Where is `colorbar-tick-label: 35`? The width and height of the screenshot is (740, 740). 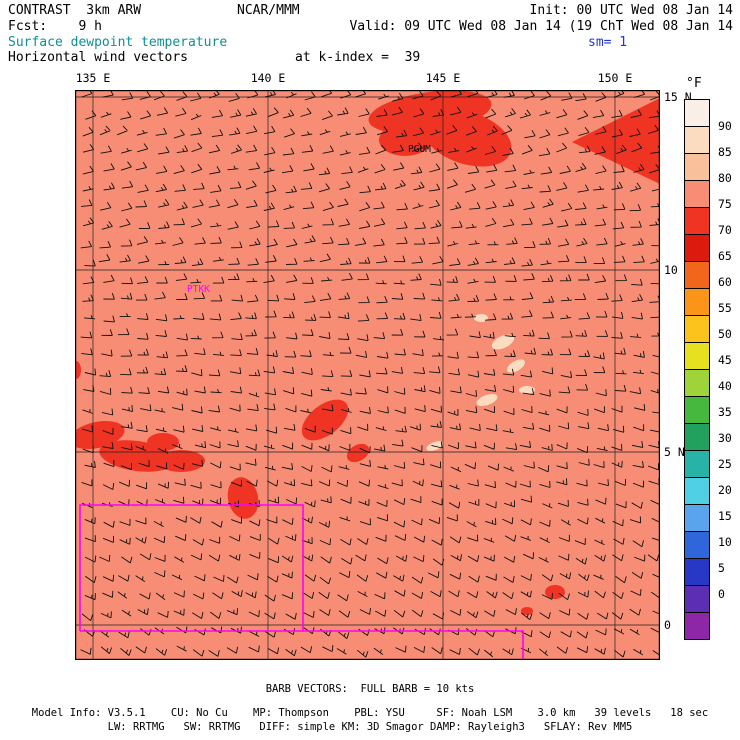
colorbar-tick-label: 35 is located at coordinates (725, 412).